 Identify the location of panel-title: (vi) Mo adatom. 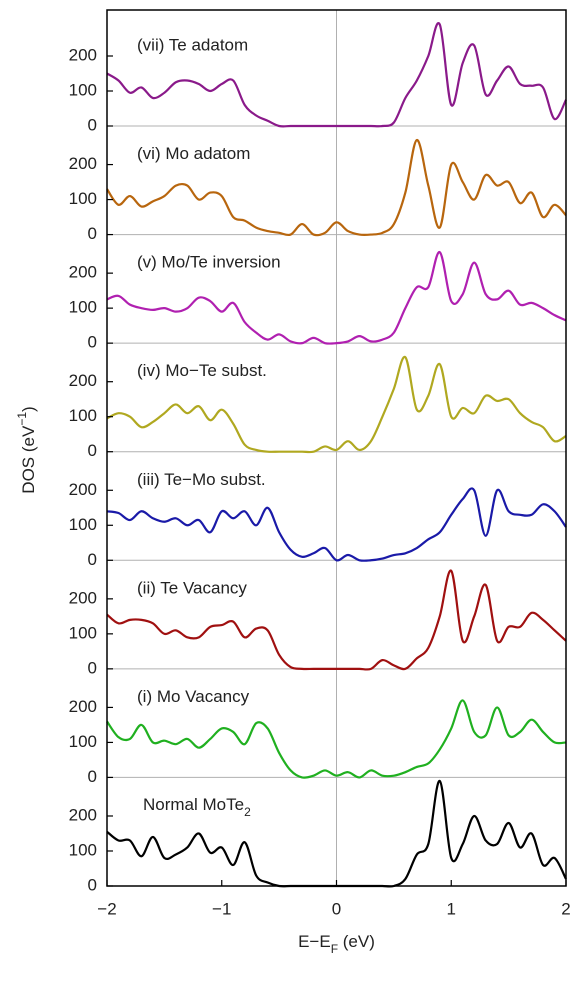
(193, 153).